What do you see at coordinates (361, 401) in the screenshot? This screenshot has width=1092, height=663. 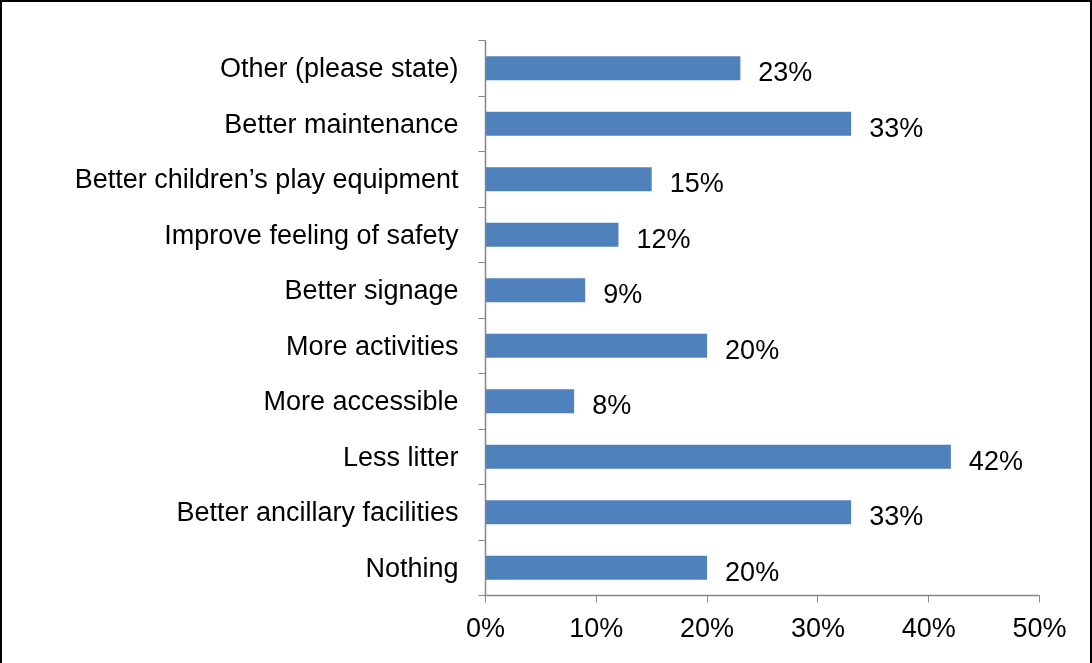 I see `y-tick-label: More accessible` at bounding box center [361, 401].